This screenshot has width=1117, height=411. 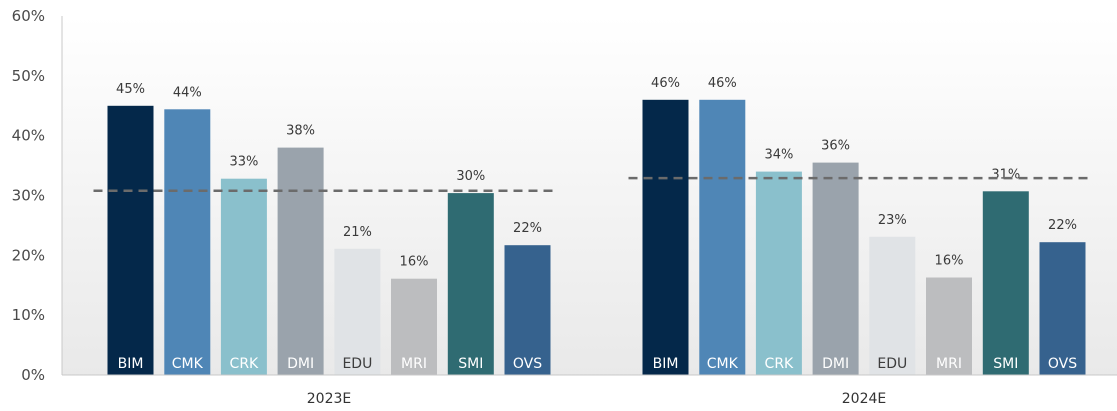 I want to click on data-label: 36%, so click(x=835, y=146).